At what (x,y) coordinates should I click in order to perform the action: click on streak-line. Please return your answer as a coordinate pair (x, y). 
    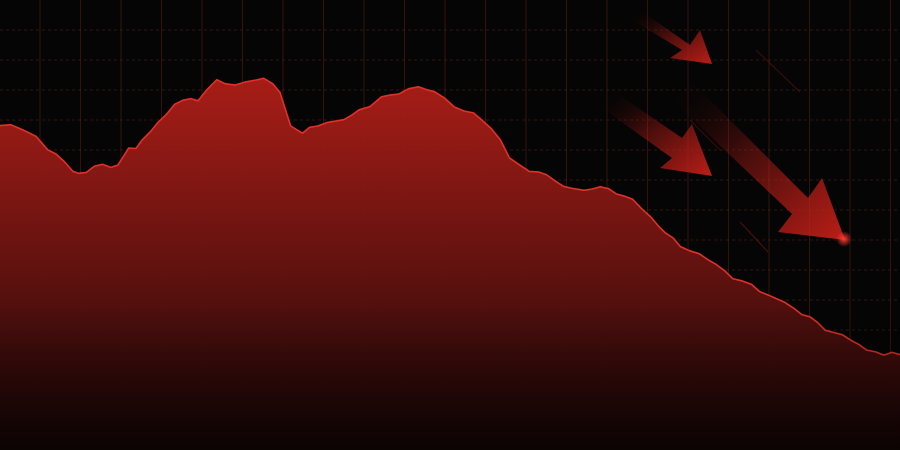
    Looking at the image, I should click on (745, 151).